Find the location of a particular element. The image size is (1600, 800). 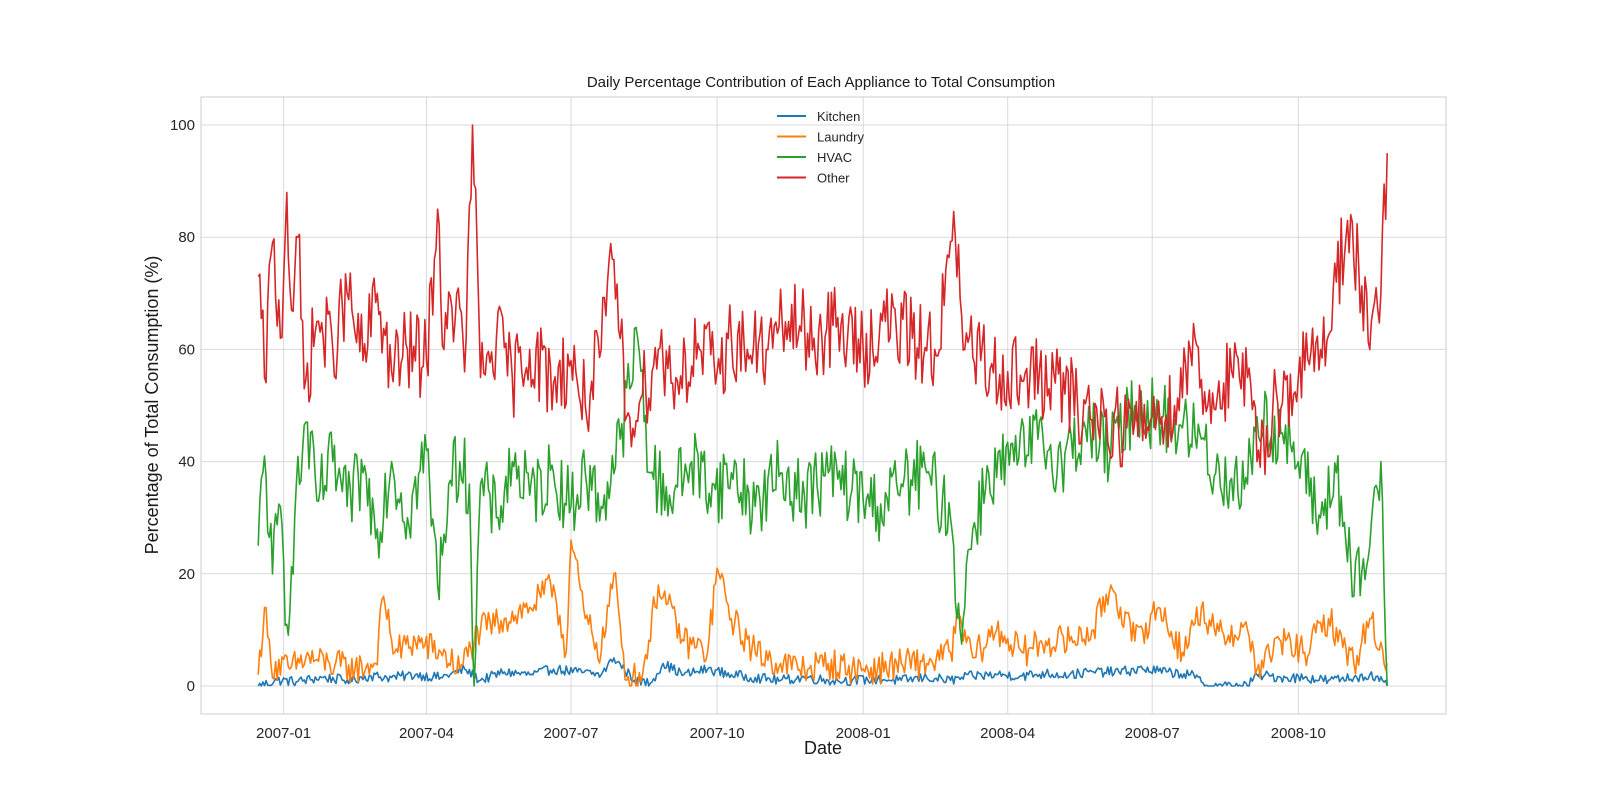

x-tick-label: 2008-04 is located at coordinates (1007, 733).